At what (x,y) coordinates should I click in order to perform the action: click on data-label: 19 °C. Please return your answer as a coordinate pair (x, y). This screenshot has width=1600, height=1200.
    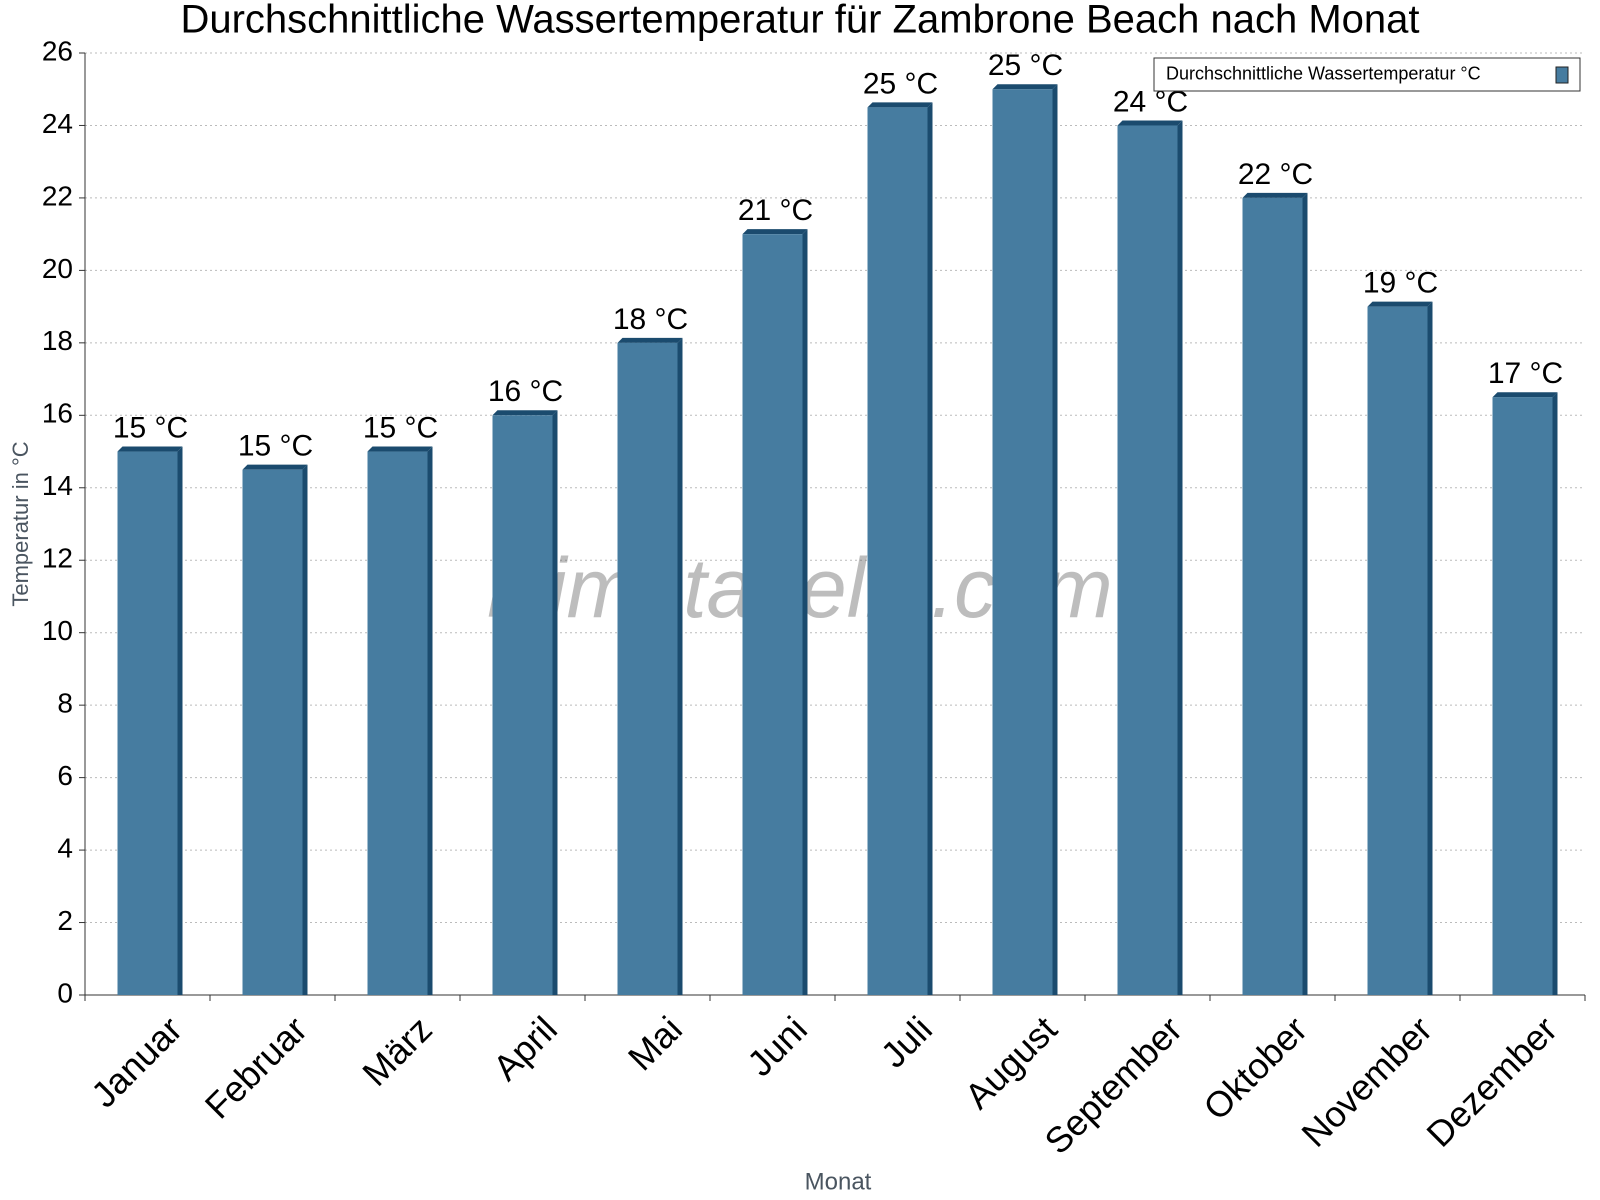
    Looking at the image, I should click on (1400, 283).